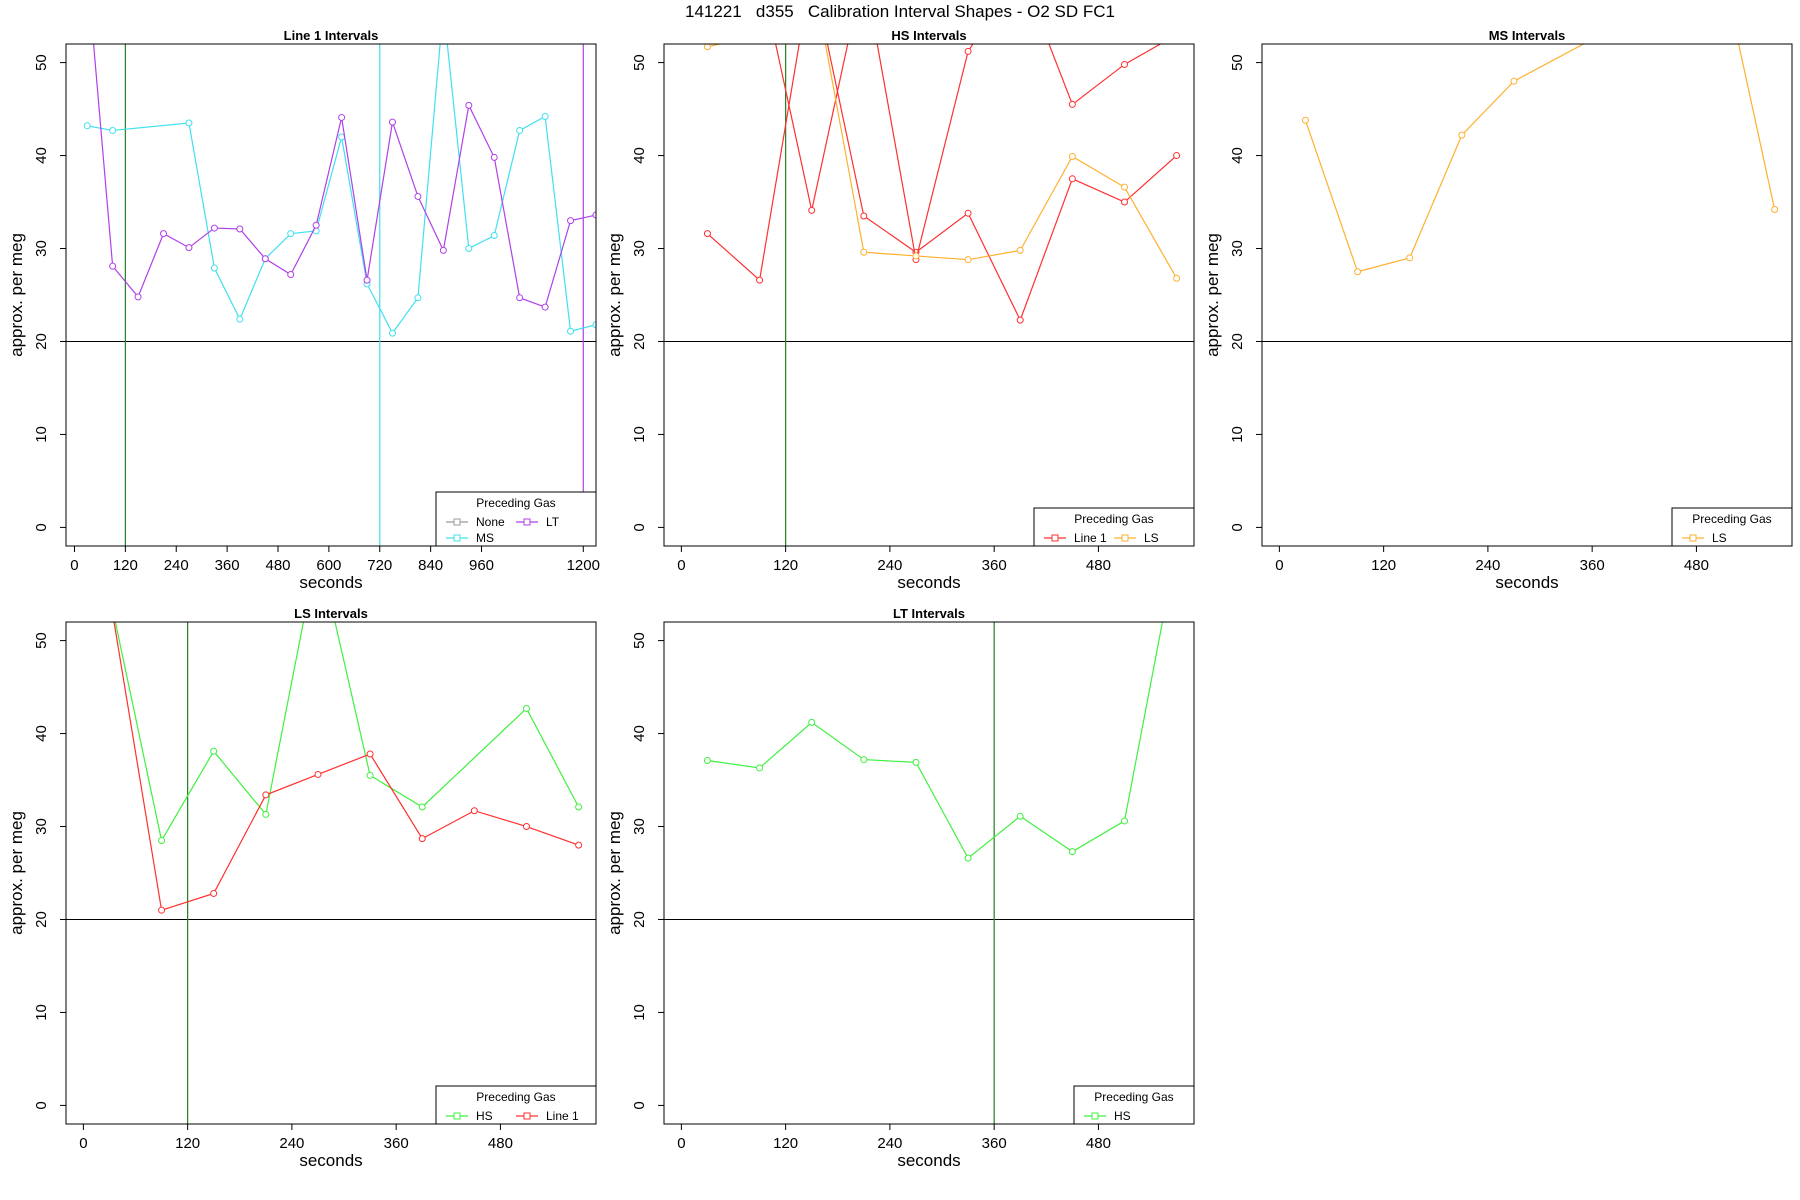 Image resolution: width=1800 pixels, height=1200 pixels. I want to click on y-tick-label: 10, so click(1237, 434).